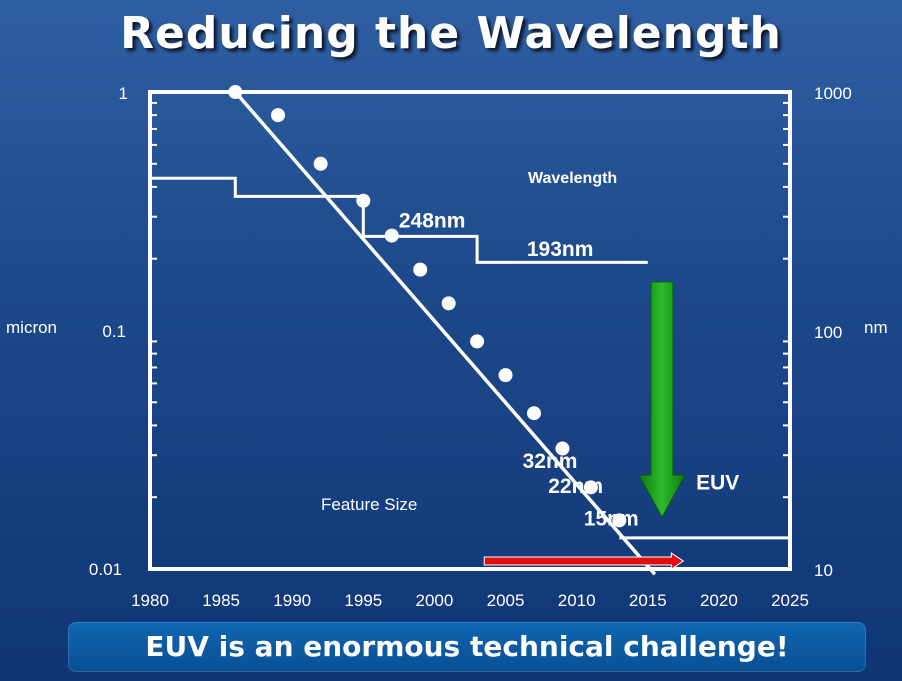 This screenshot has width=902, height=681. I want to click on wavelength-step-line, so click(399, 220).